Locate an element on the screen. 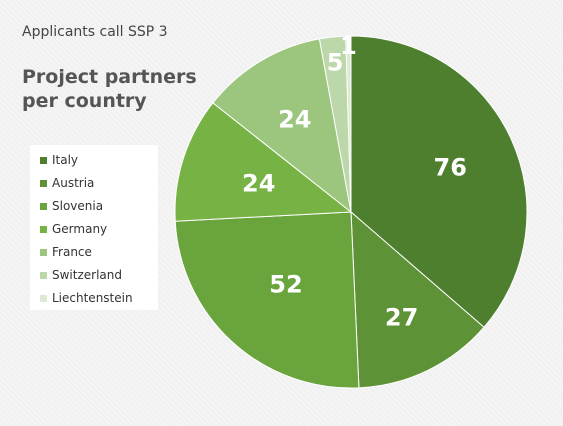 Image resolution: width=563 pixels, height=426 pixels. data-label-slovenia: 52 is located at coordinates (285, 285).